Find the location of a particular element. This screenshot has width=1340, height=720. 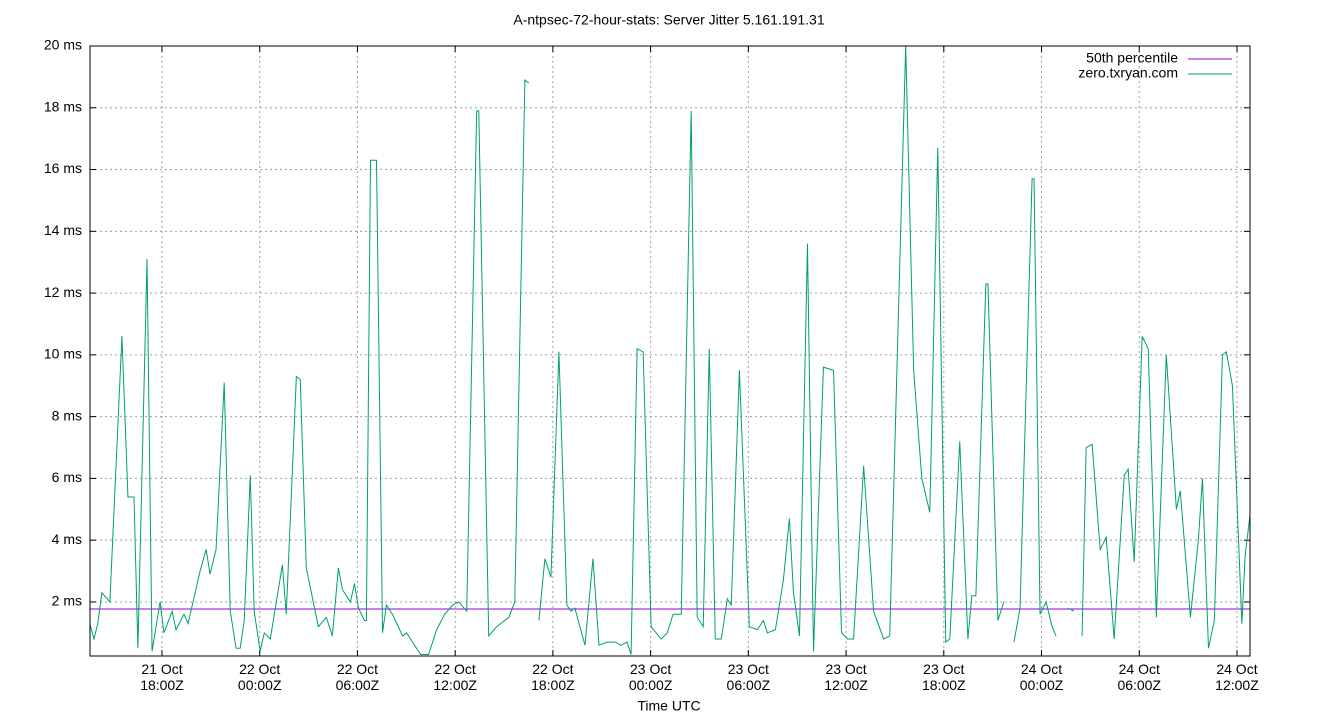

x-tick-label: 21 Oct 18:00Z is located at coordinates (162, 677).